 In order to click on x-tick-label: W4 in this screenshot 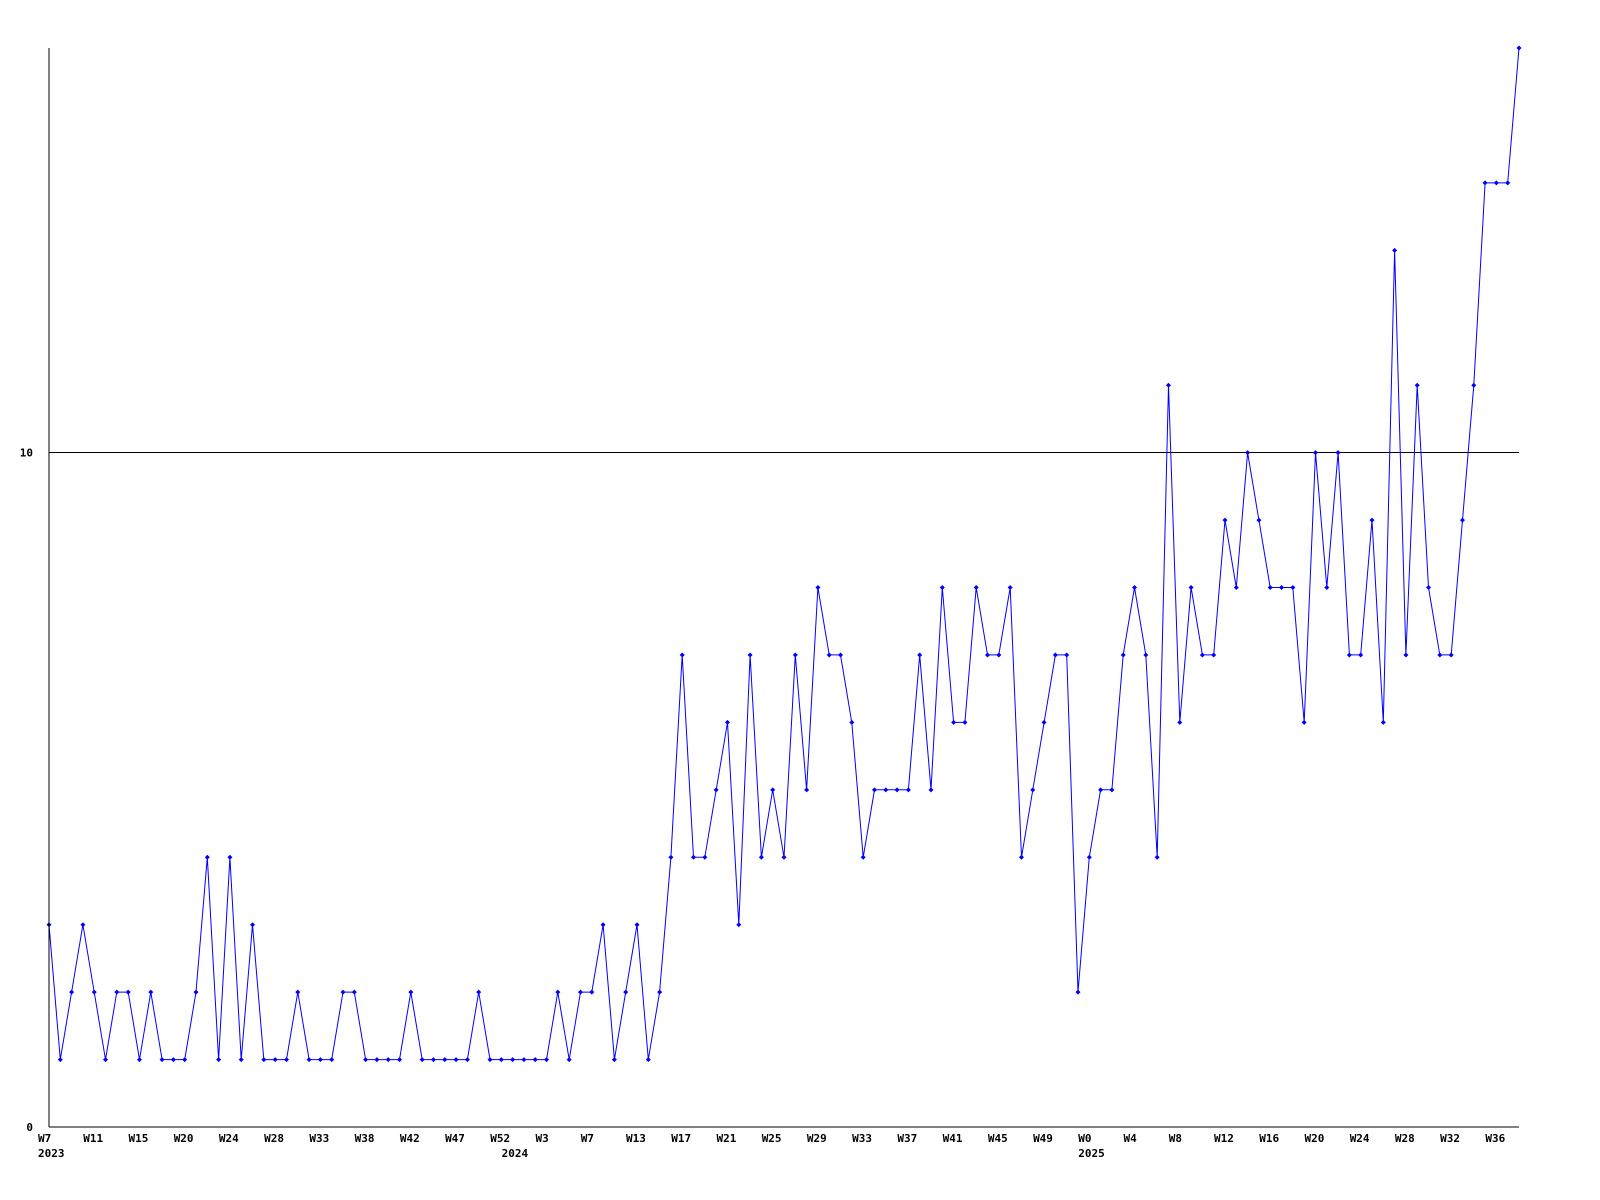, I will do `click(1131, 1138)`.